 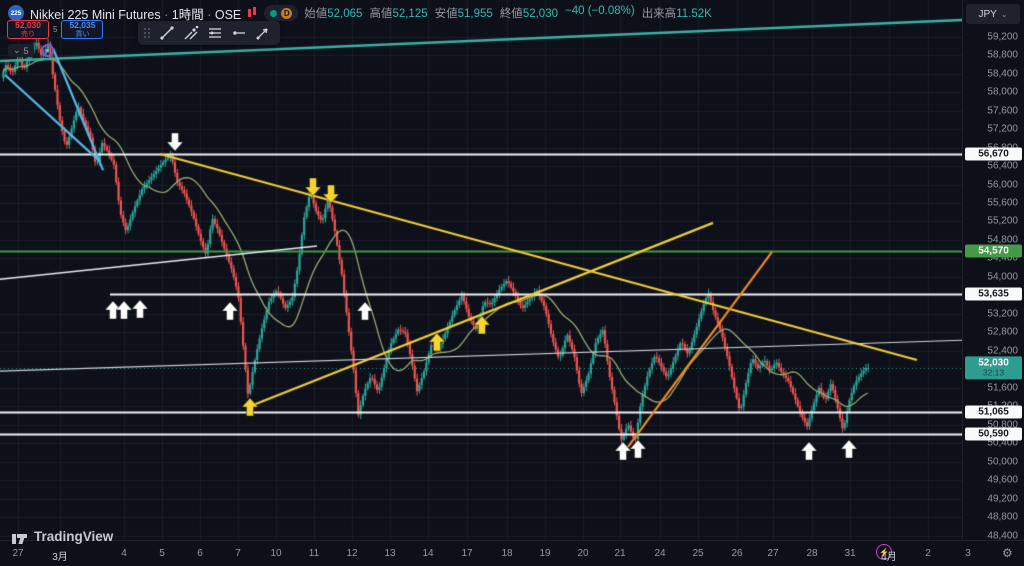 I want to click on price-tick-label: 57,200, so click(x=1002, y=129).